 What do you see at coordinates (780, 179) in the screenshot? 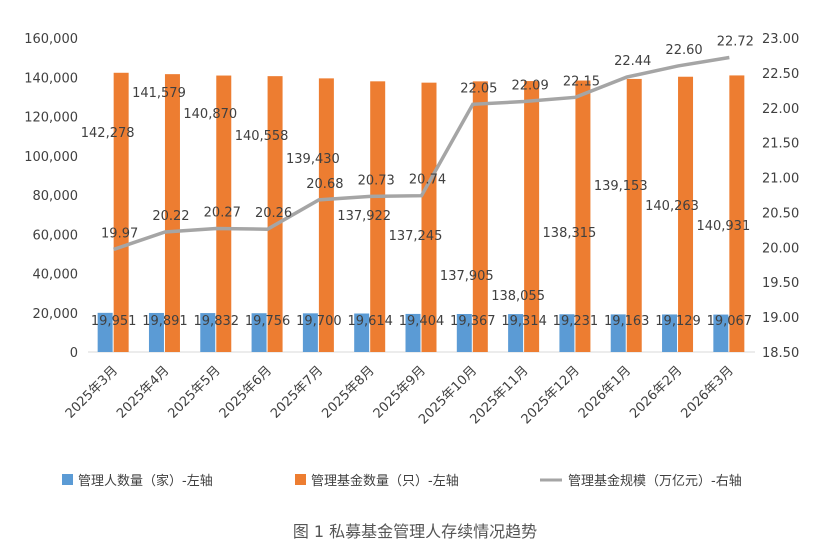
I see `right-tick-label: 21.00` at bounding box center [780, 179].